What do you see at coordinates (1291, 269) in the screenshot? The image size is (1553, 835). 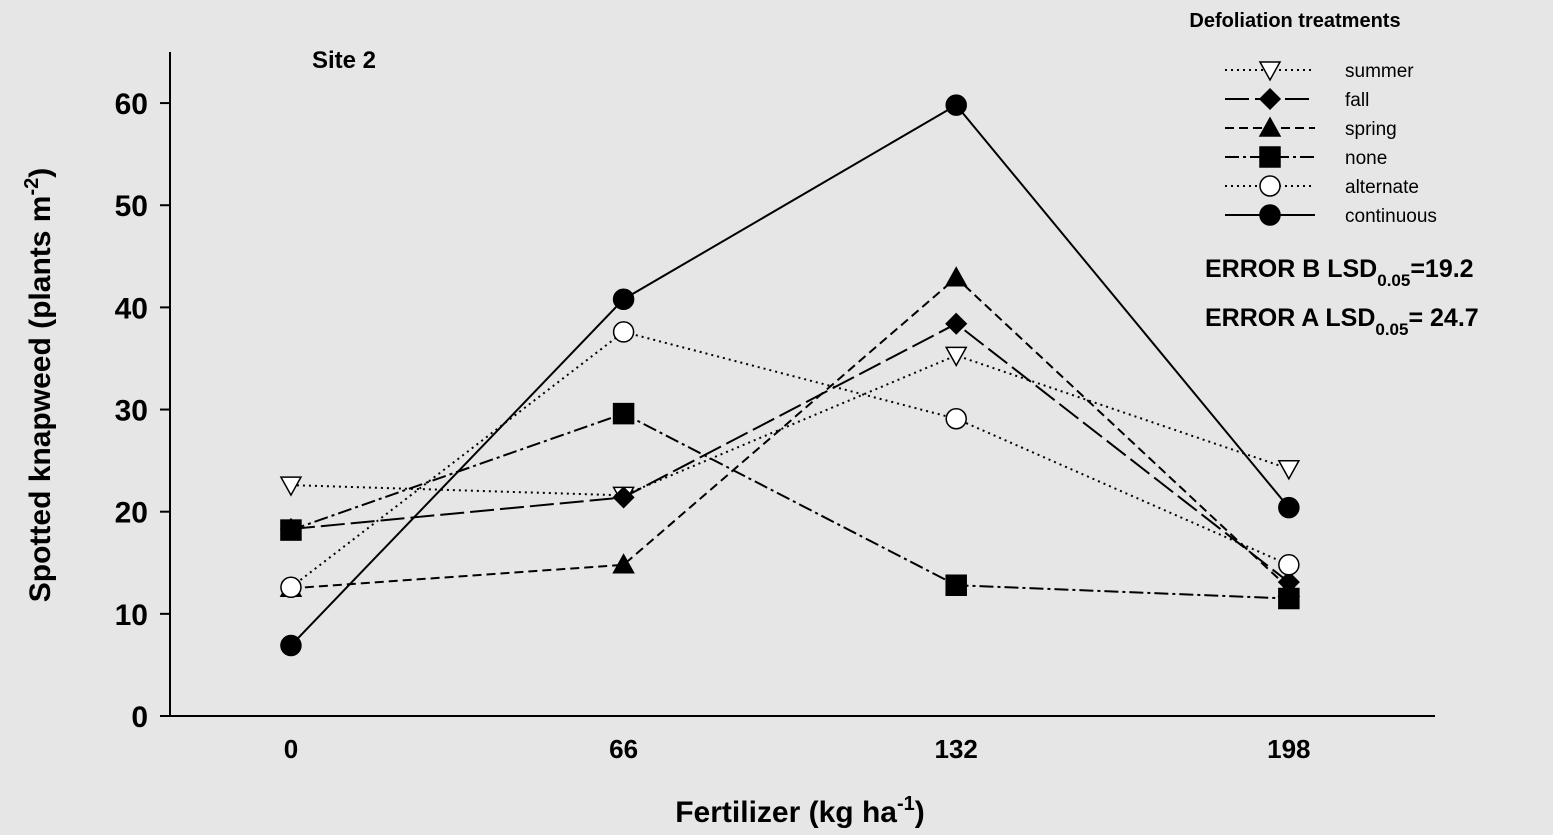 I see `annotation-text: ERROR B LSD` at bounding box center [1291, 269].